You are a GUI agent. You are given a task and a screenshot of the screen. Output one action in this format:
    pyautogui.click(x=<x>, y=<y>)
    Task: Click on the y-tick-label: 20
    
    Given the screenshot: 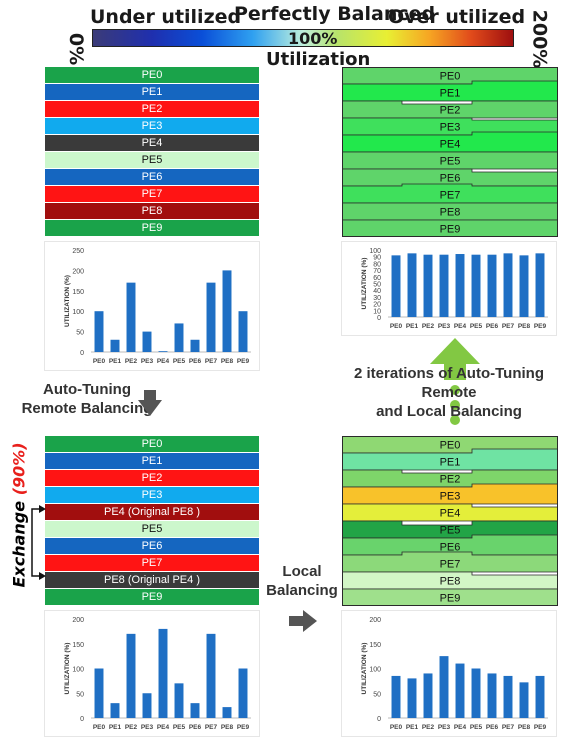 What is the action you would take?
    pyautogui.click(x=377, y=305)
    